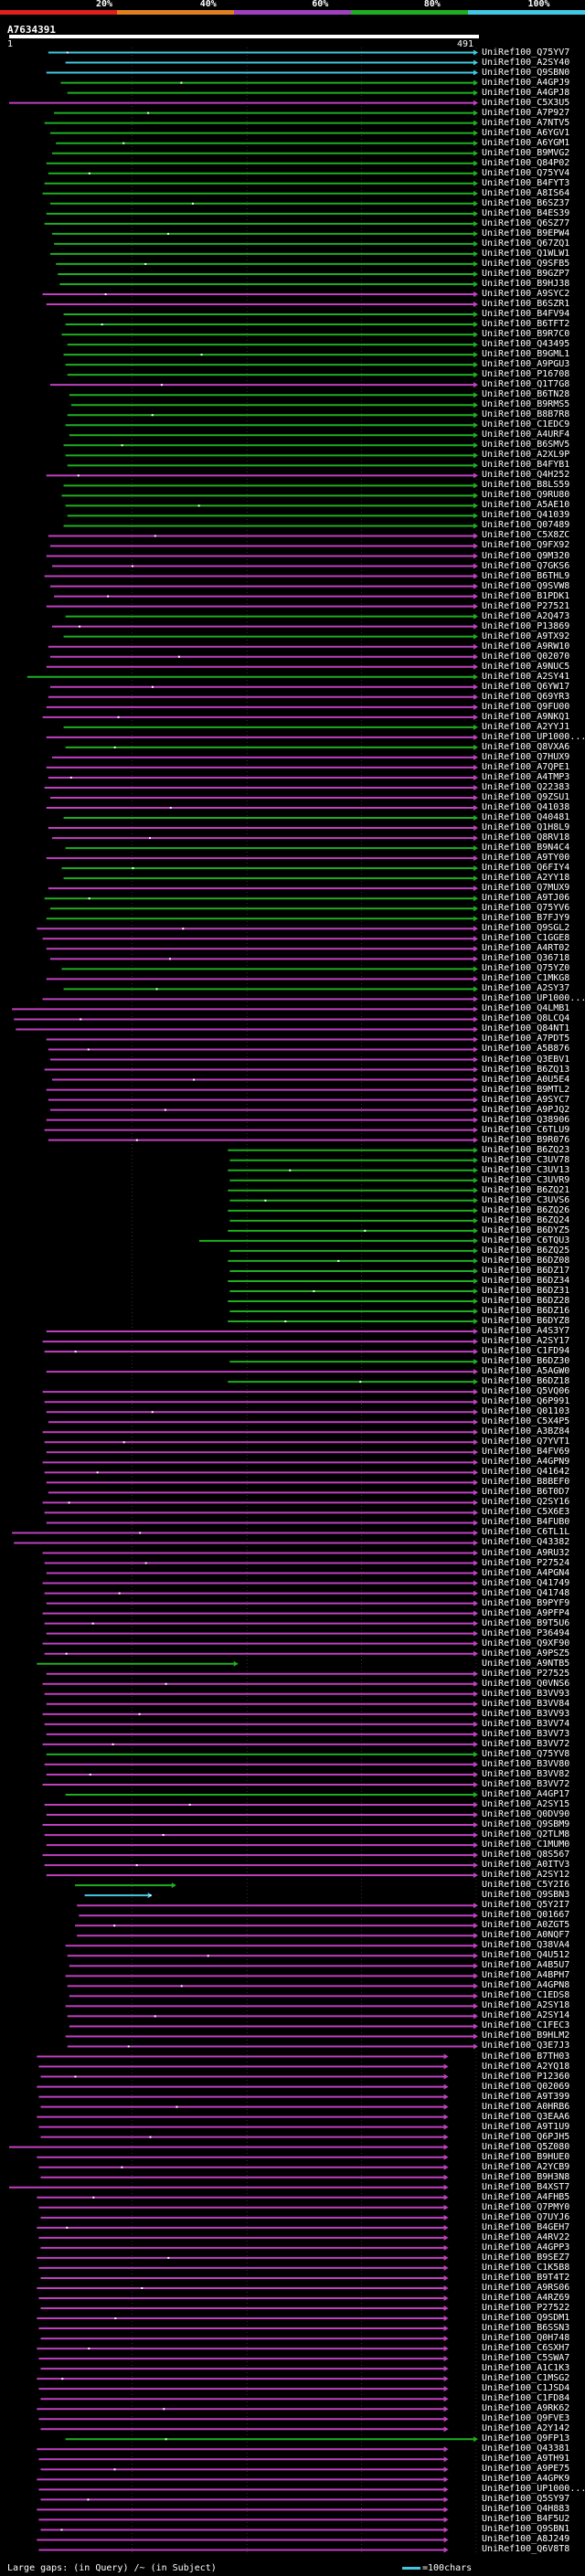 The height and width of the screenshot is (2576, 585). Describe the element at coordinates (526, 1371) in the screenshot. I see `hit-label: UniRef100_A5AGW0` at that location.